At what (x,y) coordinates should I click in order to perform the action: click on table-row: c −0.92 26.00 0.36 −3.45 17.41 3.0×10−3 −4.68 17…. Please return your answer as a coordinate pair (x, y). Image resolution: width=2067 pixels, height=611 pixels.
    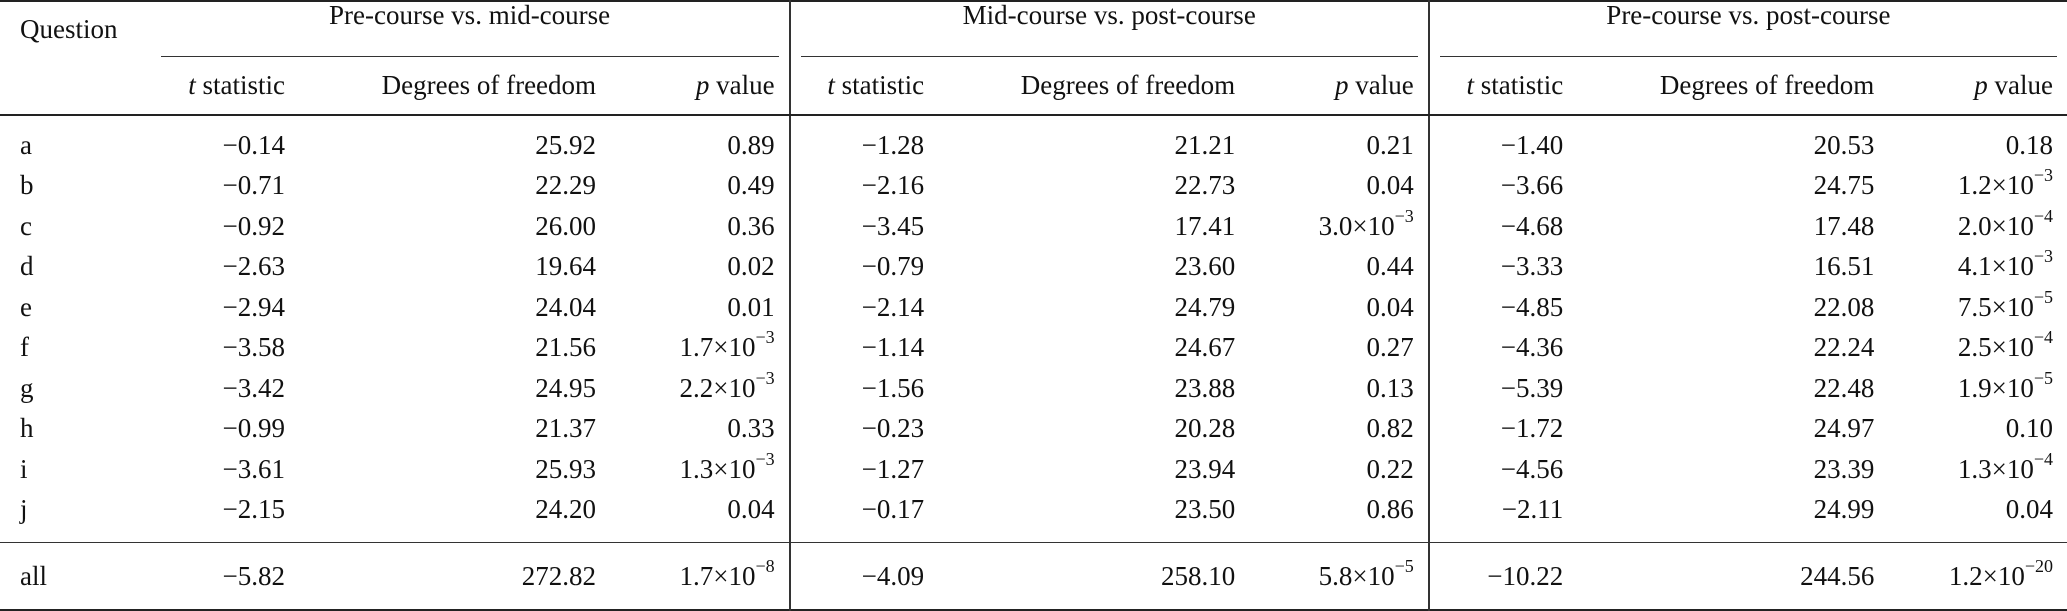
    Looking at the image, I should click on (1033, 226).